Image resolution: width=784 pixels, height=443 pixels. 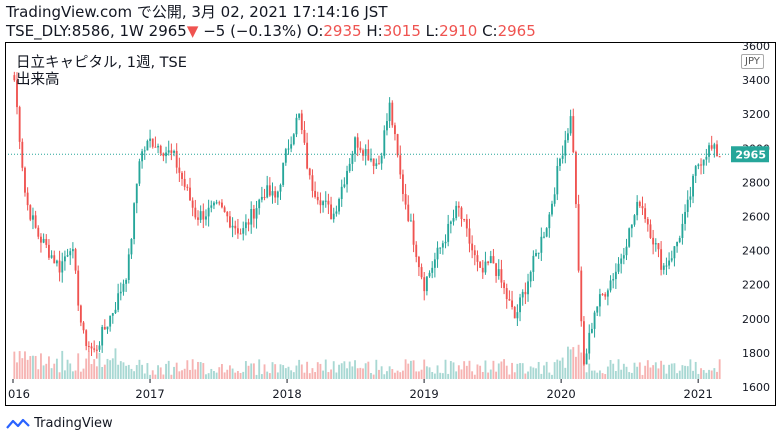 I want to click on y-tick-label: 2000, so click(x=756, y=319).